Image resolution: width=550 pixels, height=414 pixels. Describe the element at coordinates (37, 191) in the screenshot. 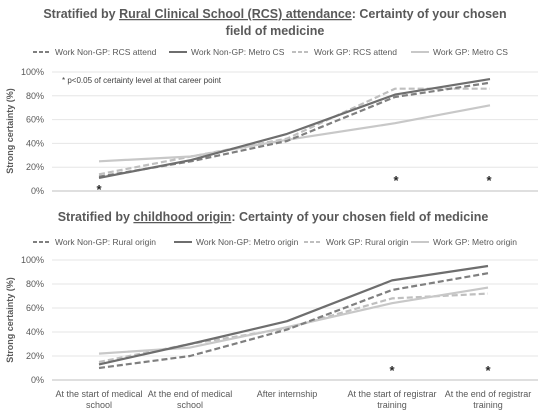

I see `chart-rcs-y-tick-label: 0%` at that location.